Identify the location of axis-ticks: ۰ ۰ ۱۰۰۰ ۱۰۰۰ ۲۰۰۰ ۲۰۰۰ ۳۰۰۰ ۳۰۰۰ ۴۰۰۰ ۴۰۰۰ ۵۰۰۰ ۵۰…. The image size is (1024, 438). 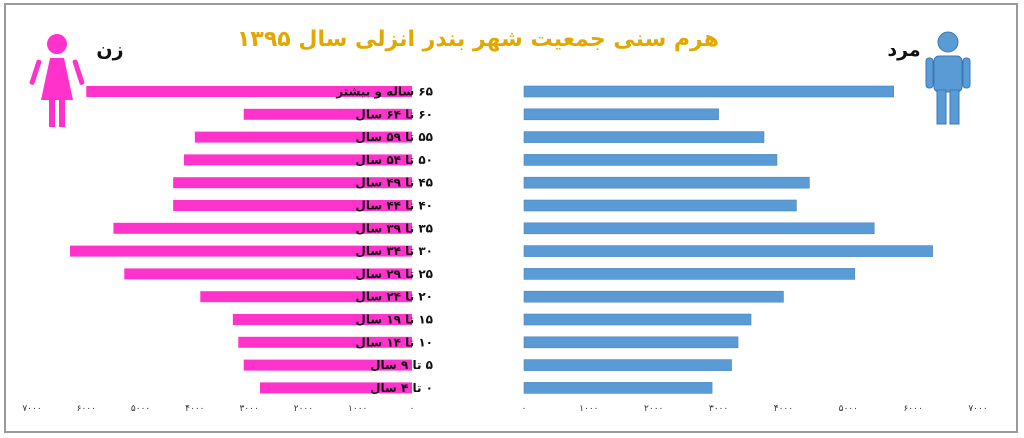
(504, 409).